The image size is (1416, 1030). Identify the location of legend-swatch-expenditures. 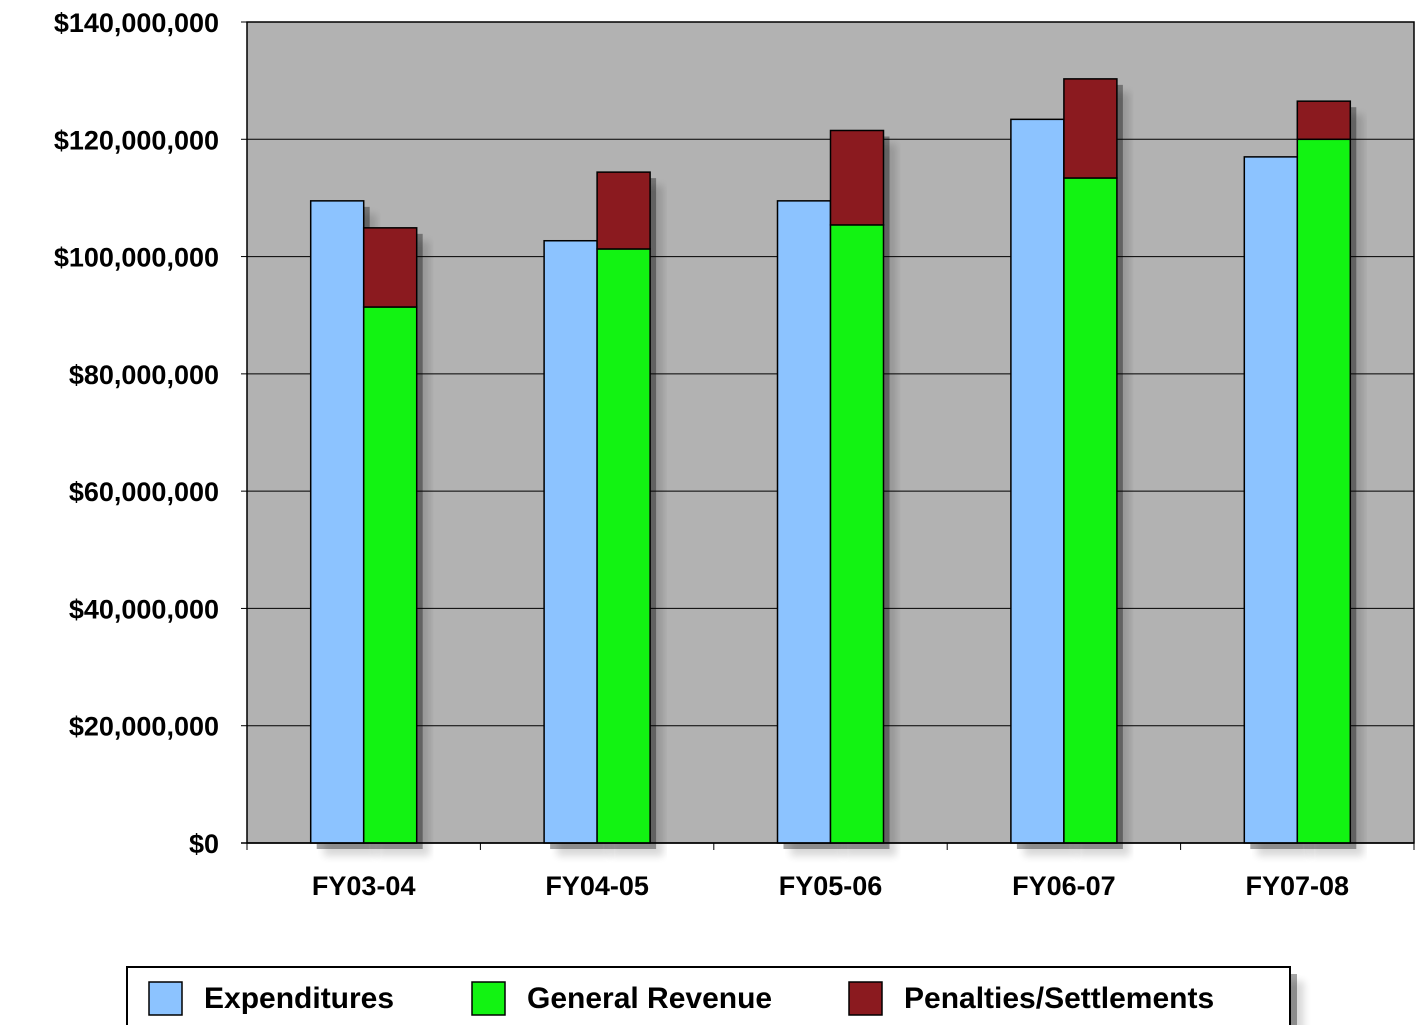
(165, 998).